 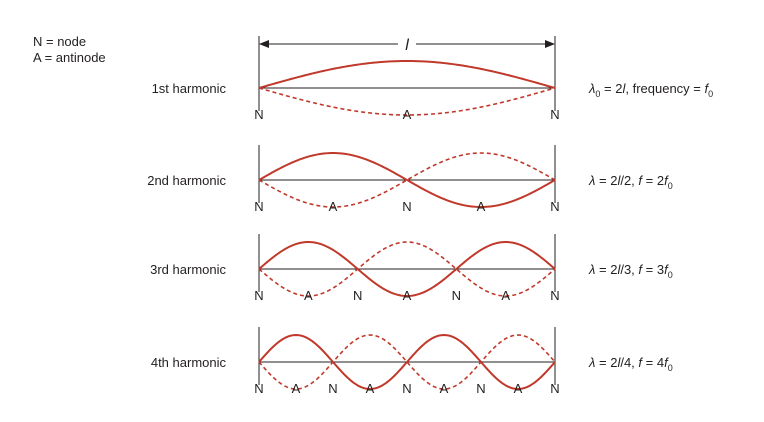 What do you see at coordinates (664, 88) in the screenshot?
I see `formula-part: , frequency =` at bounding box center [664, 88].